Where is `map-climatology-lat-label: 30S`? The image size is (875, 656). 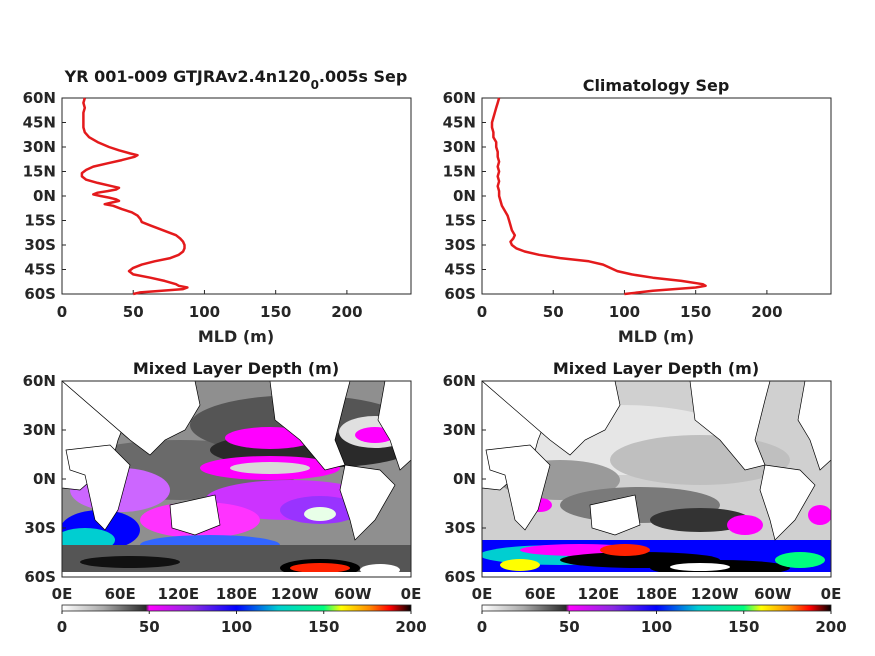 map-climatology-lat-label: 30S is located at coordinates (460, 528).